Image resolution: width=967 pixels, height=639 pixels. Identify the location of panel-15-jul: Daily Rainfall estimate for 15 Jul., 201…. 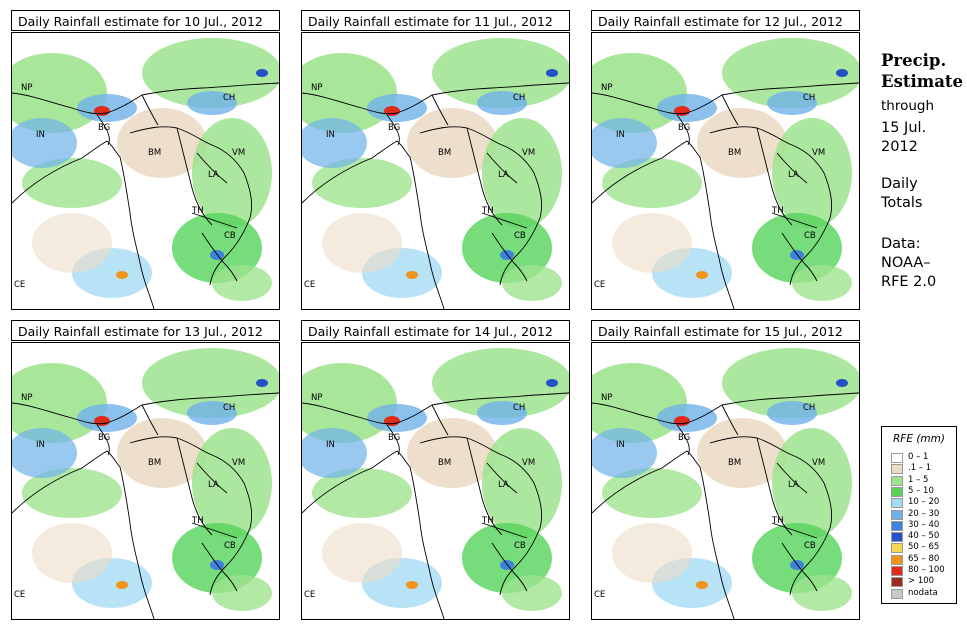
(726, 472).